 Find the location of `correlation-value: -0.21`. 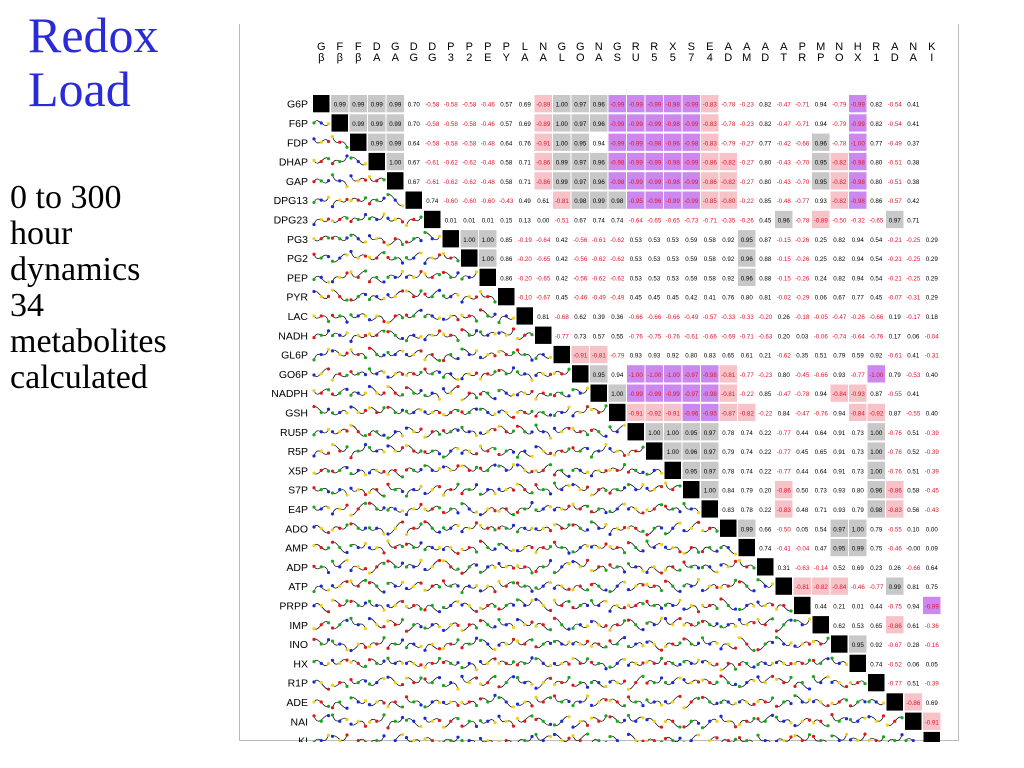

correlation-value: -0.21 is located at coordinates (895, 259).